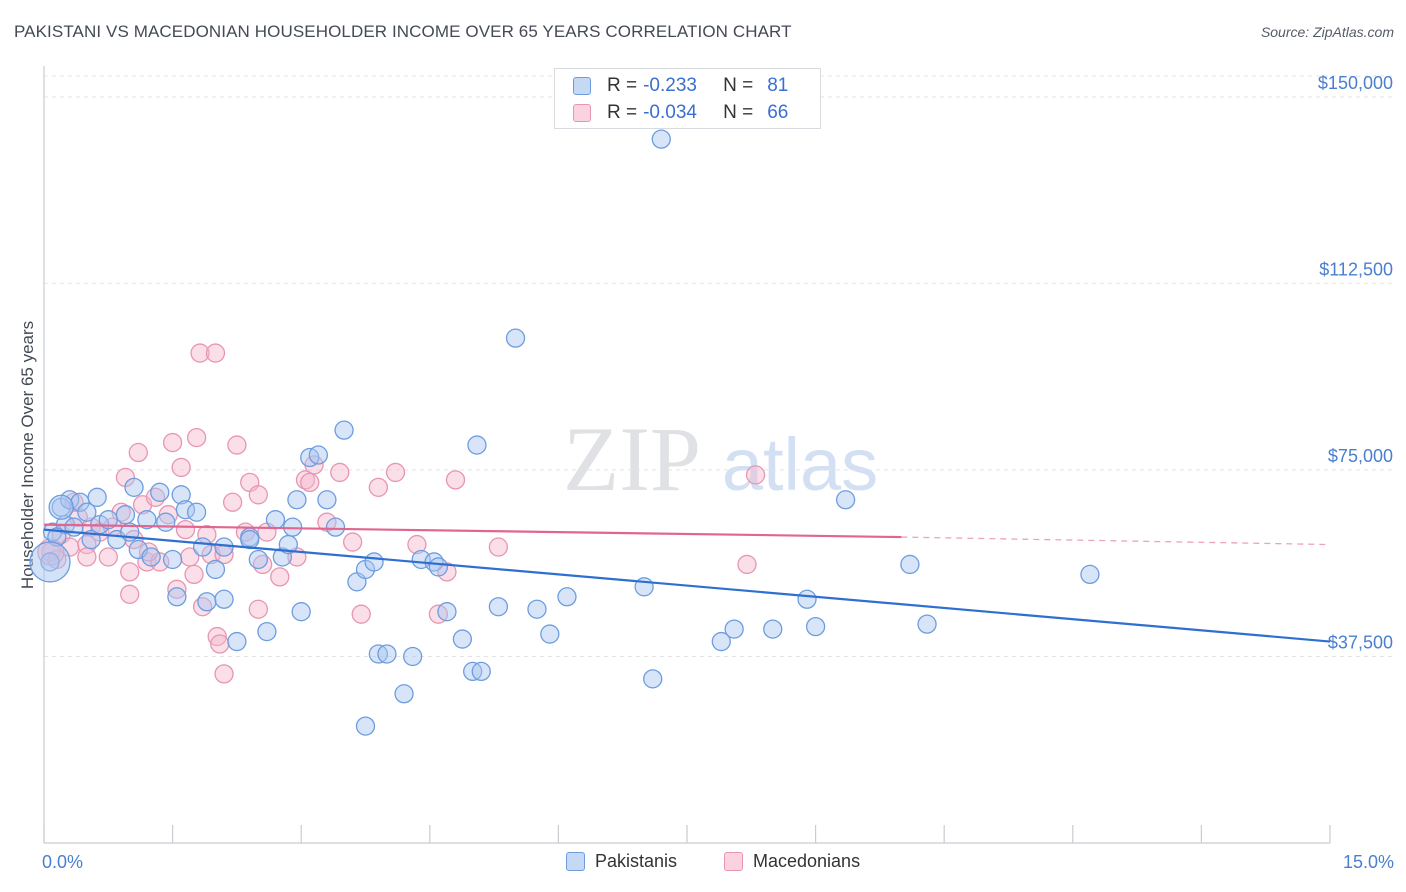  What do you see at coordinates (582, 86) in the screenshot?
I see `pakistanis-swatch` at bounding box center [582, 86].